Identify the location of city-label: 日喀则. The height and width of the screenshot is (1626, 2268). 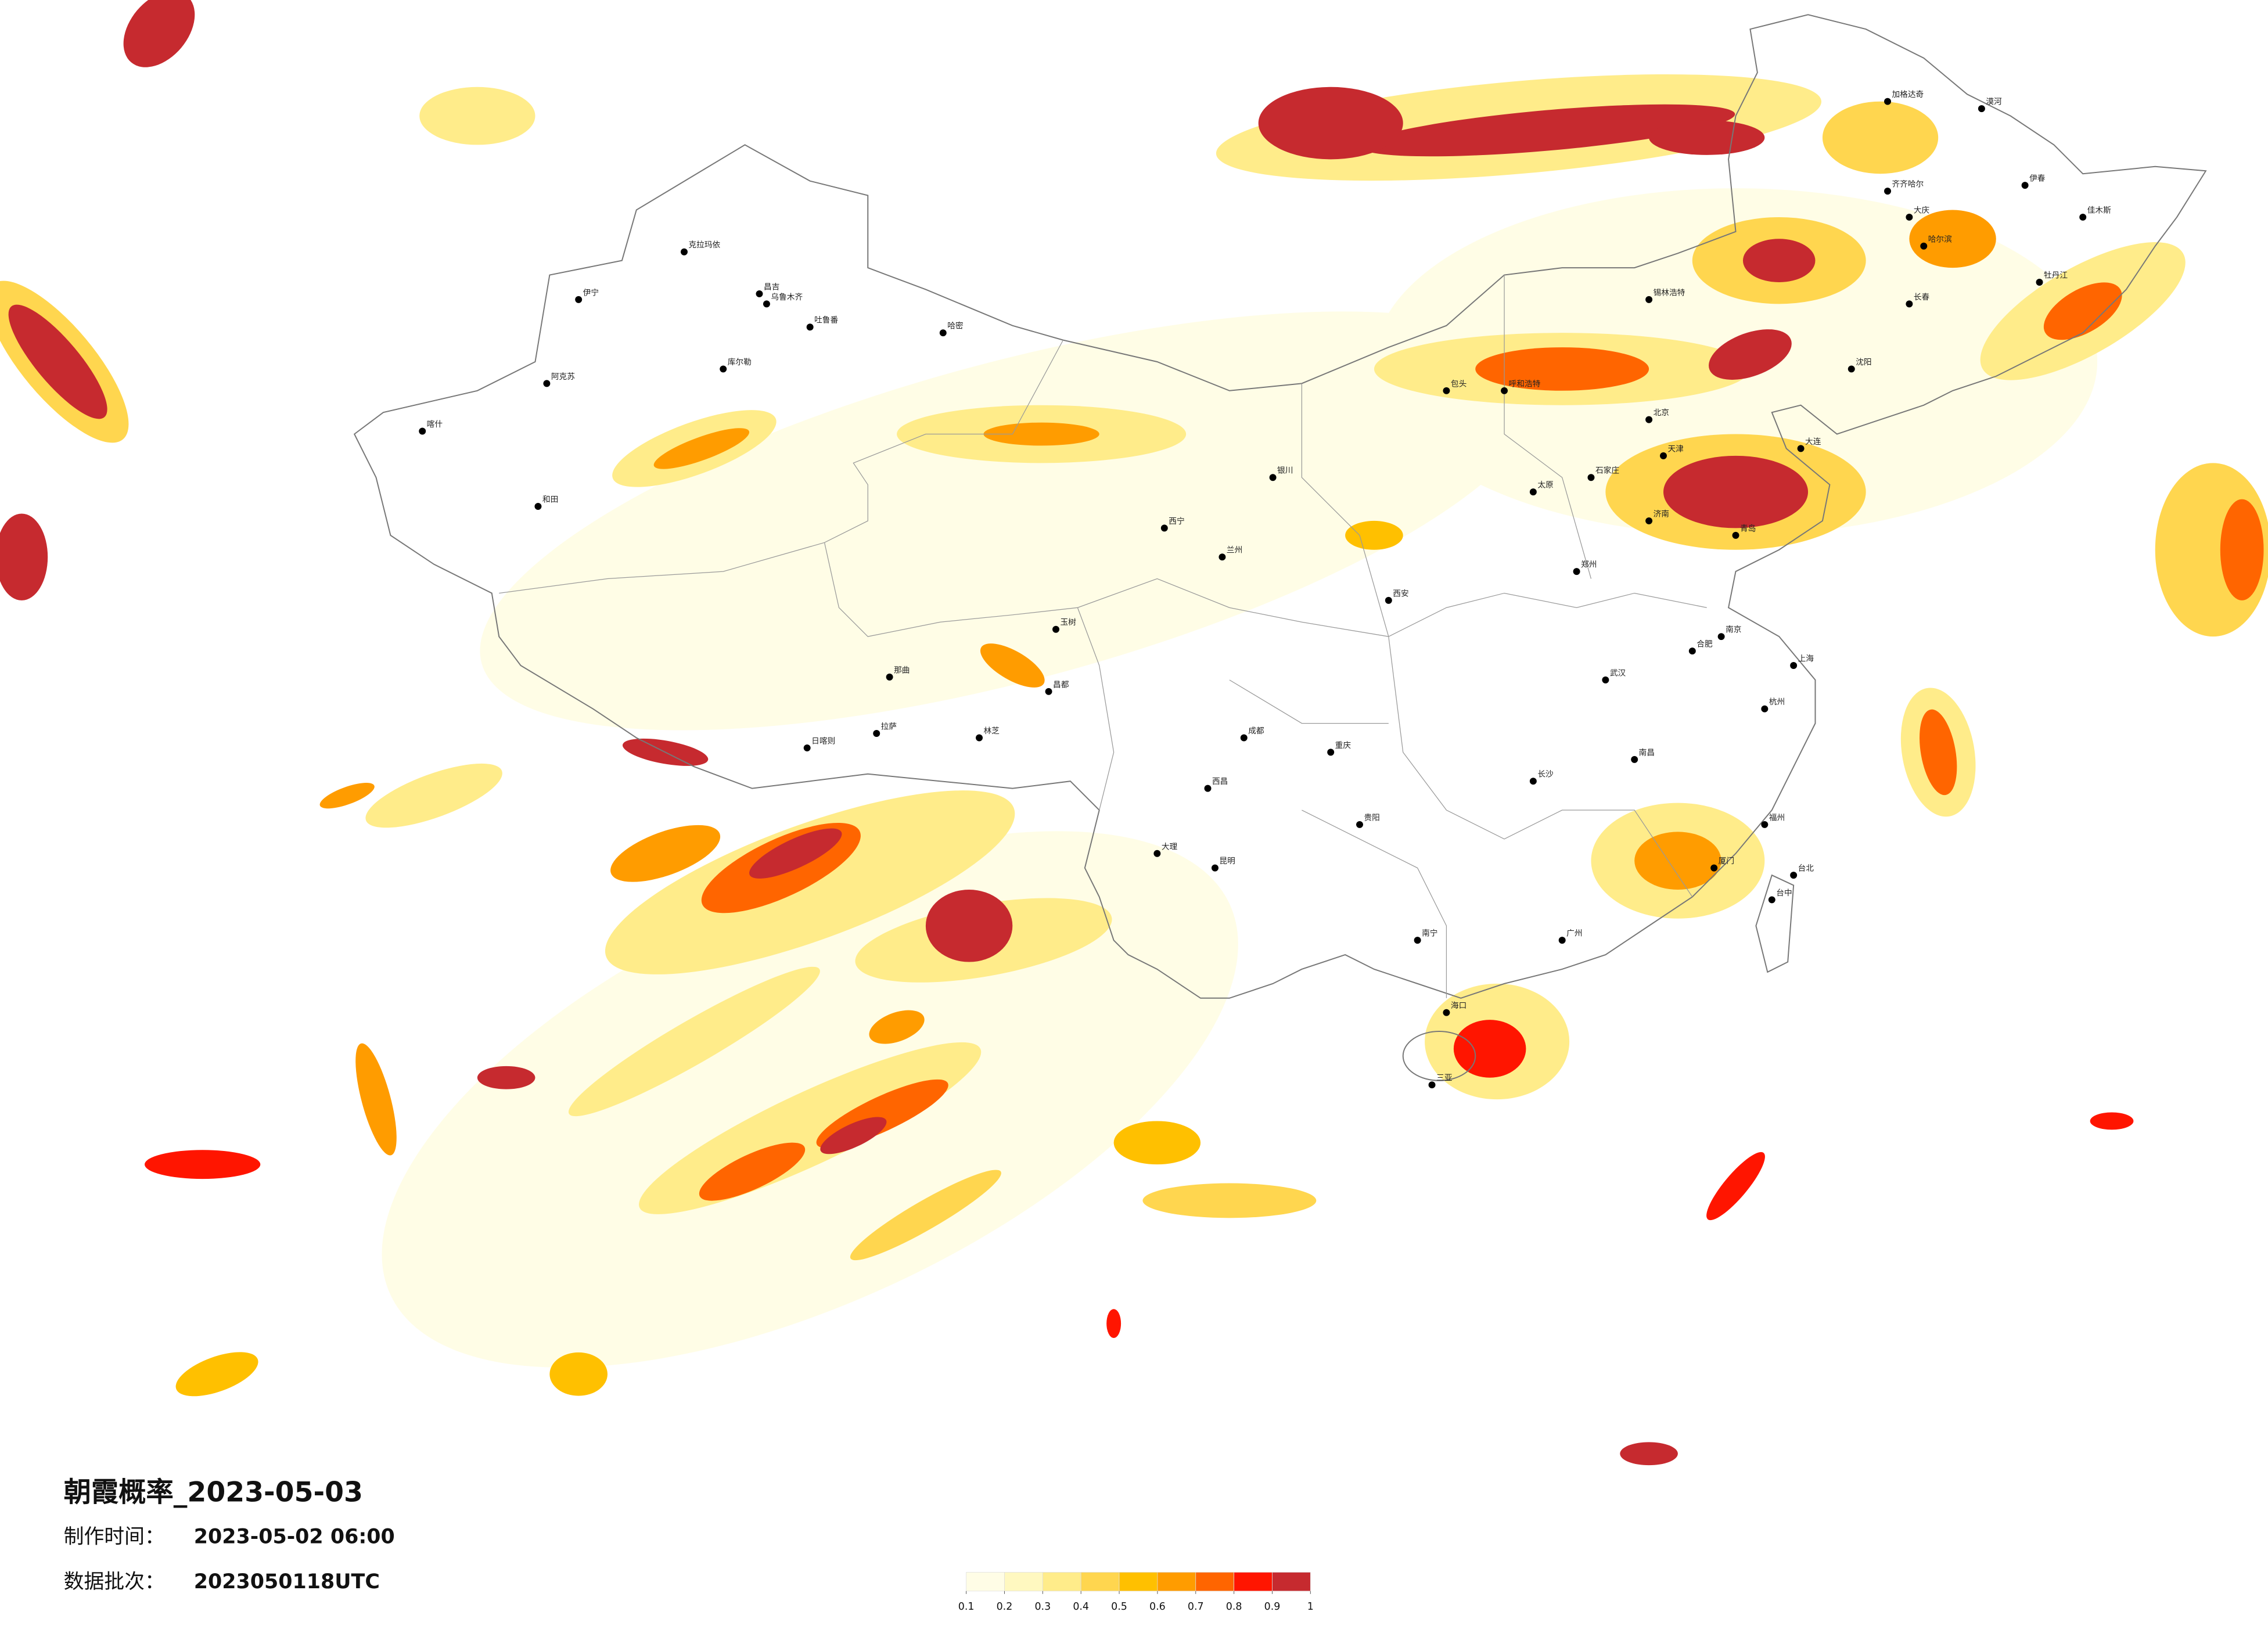
(823, 741).